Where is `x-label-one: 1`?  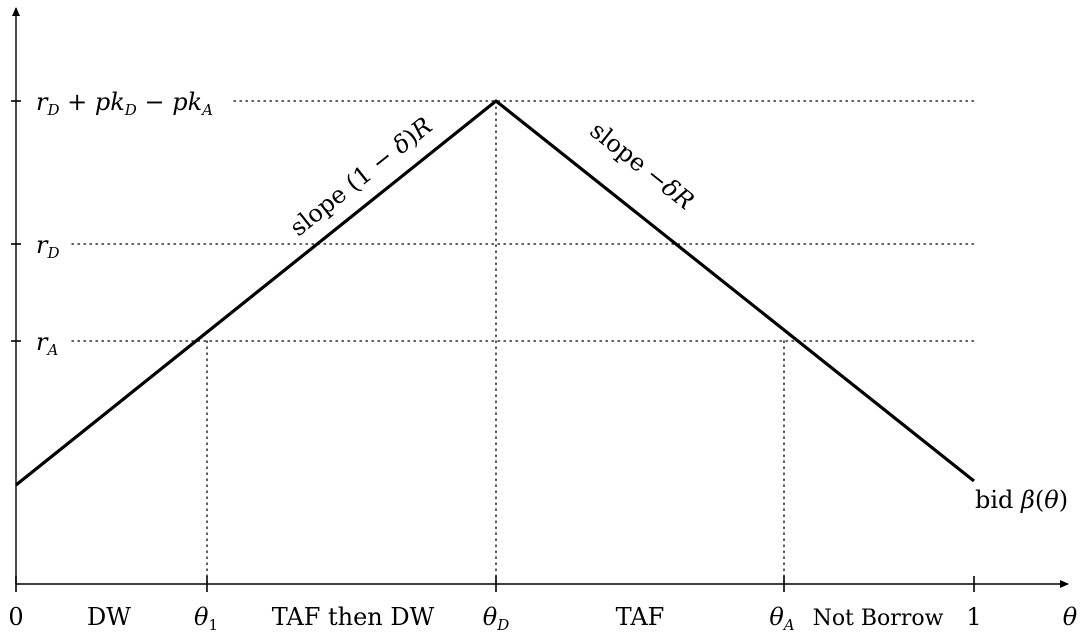 x-label-one: 1 is located at coordinates (973, 617).